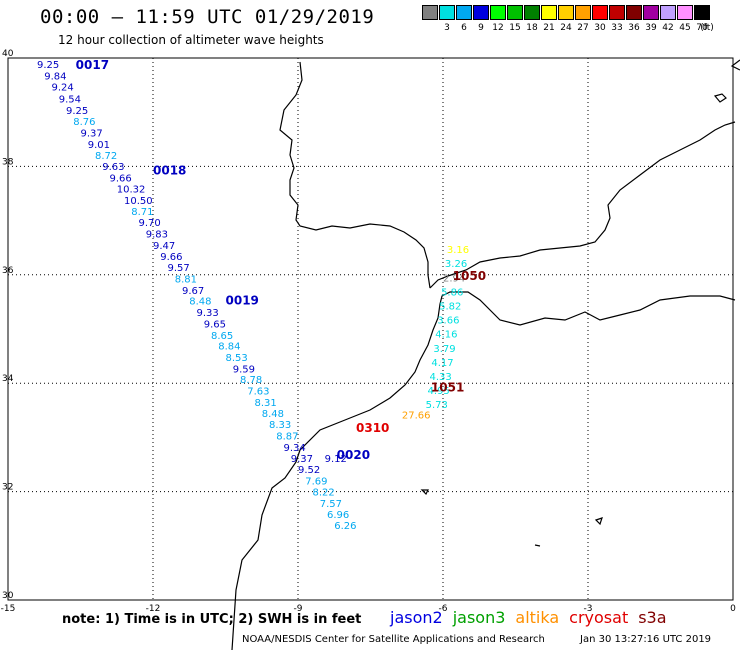 The width and height of the screenshot is (740, 650). I want to click on jason2-reading: 9.33, so click(208, 313).